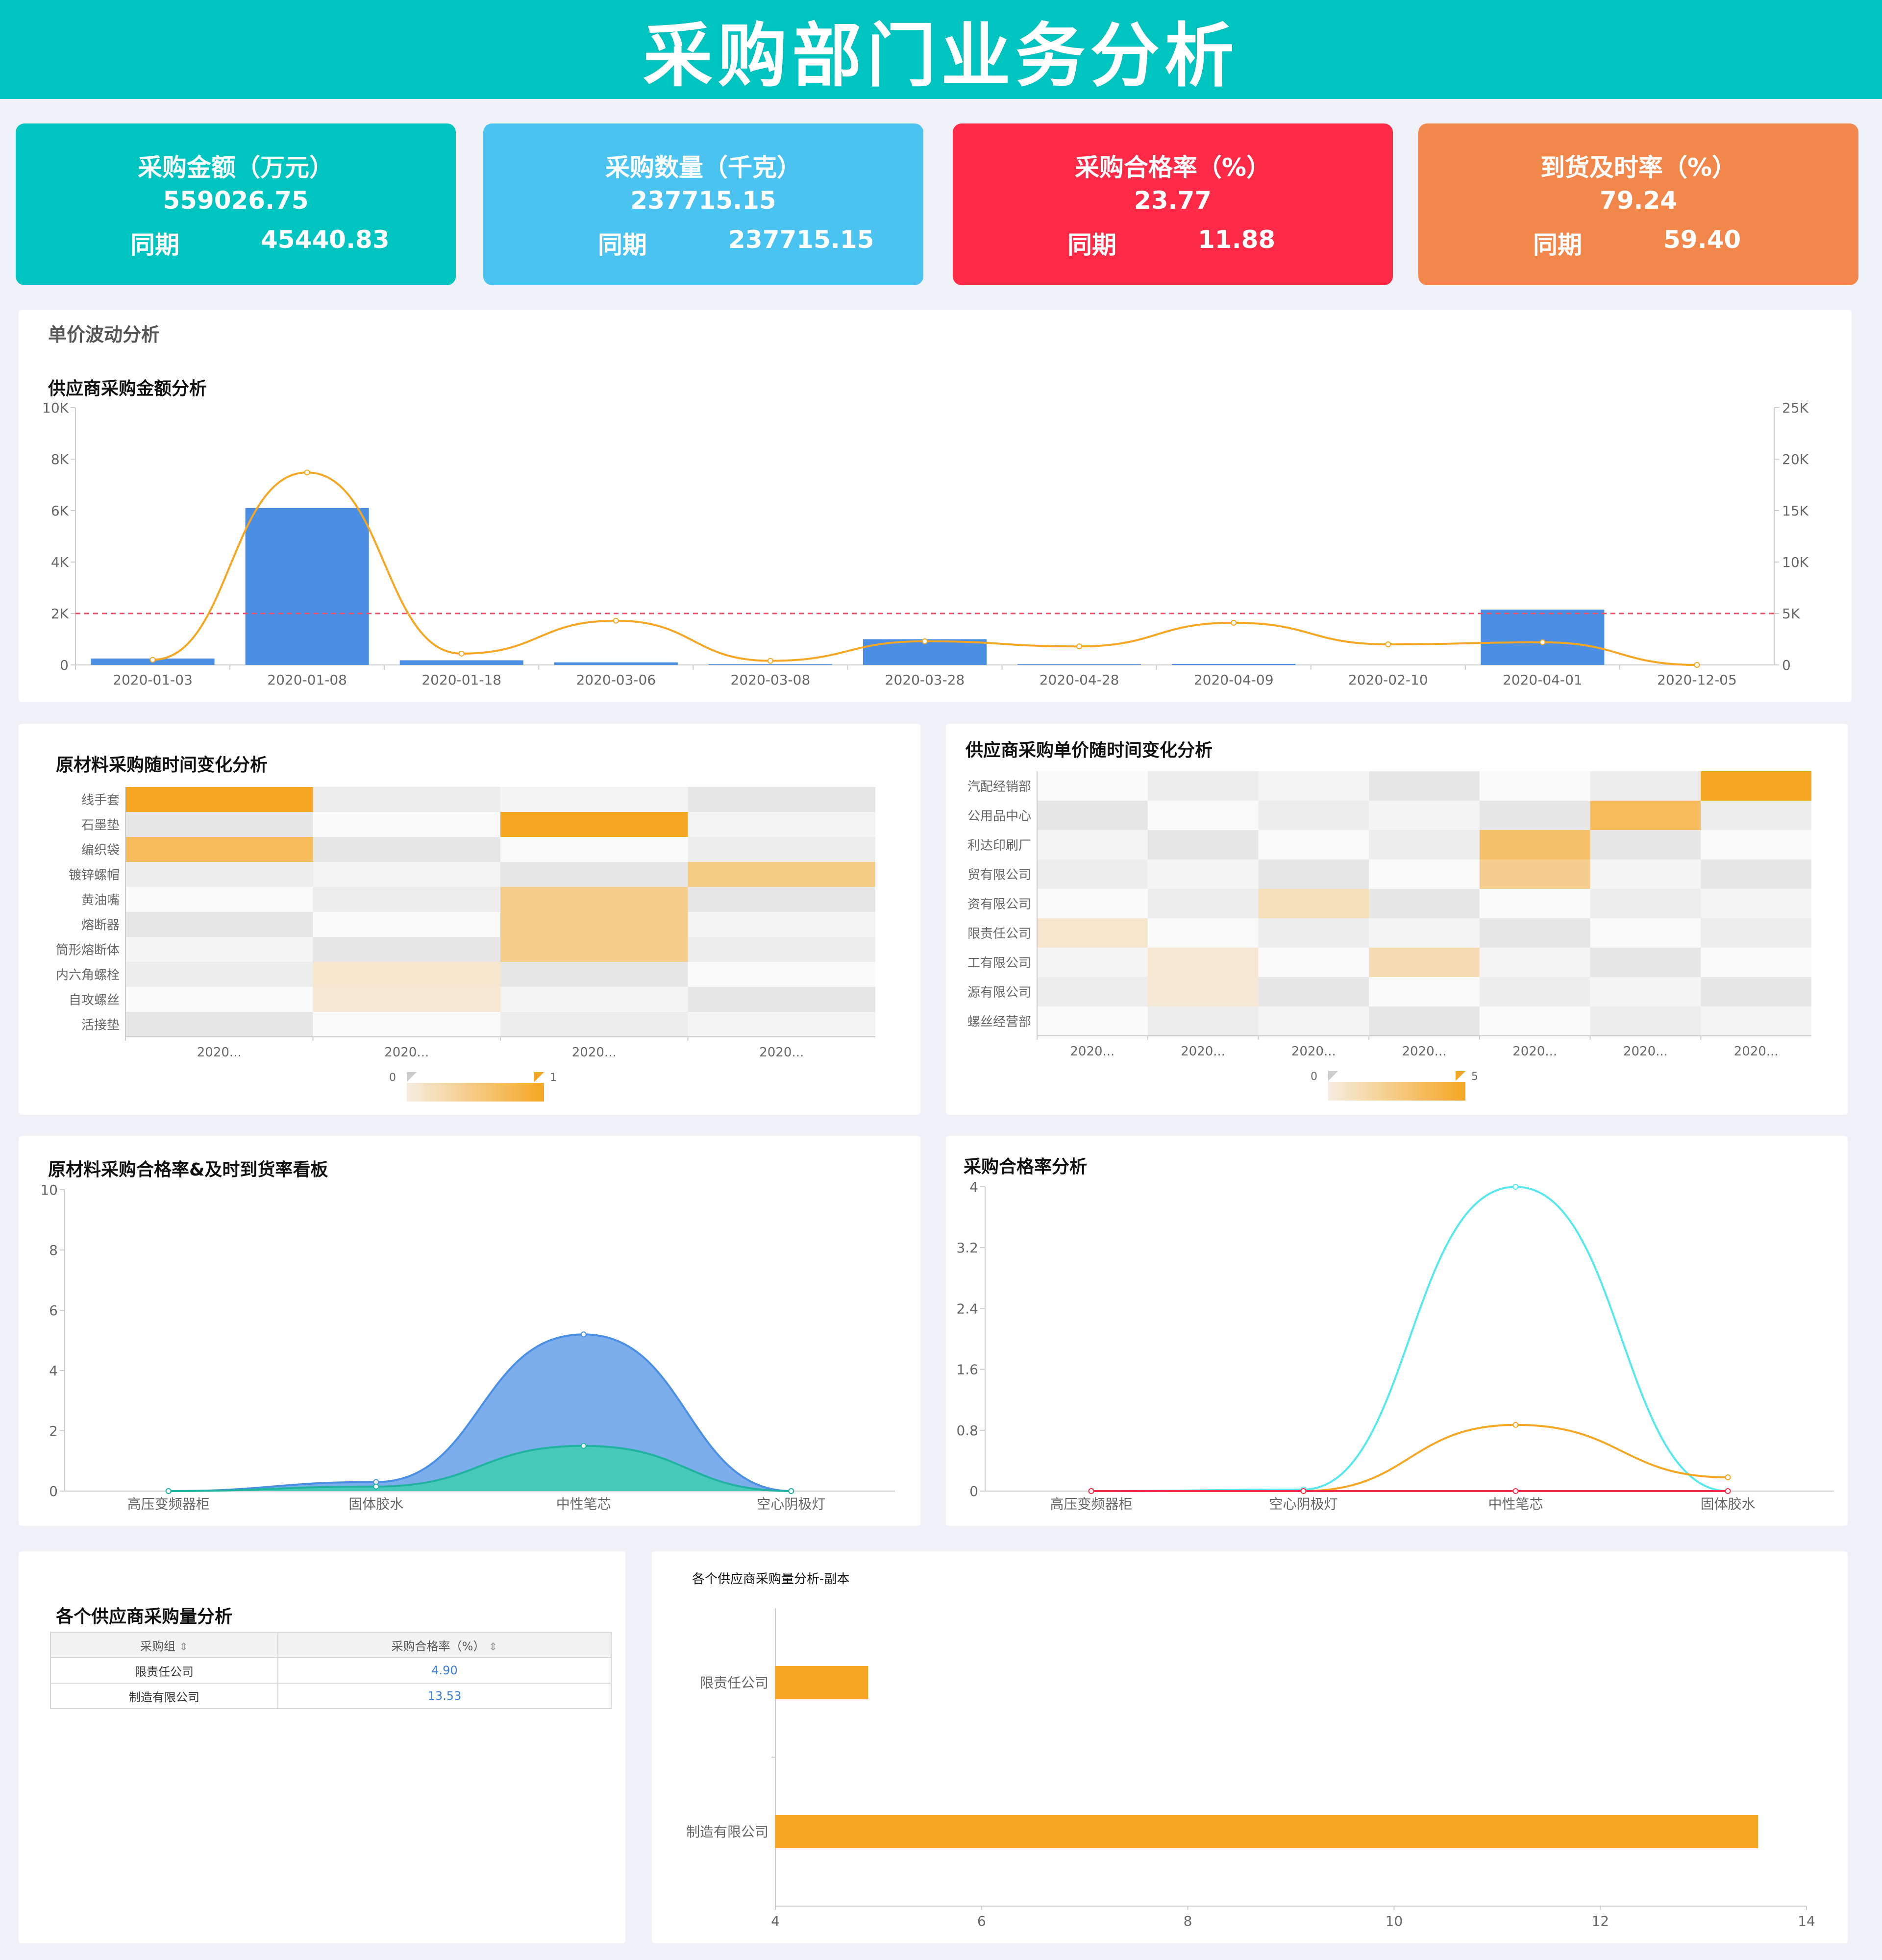 Image resolution: width=1882 pixels, height=1960 pixels. What do you see at coordinates (1395, 1921) in the screenshot?
I see `x-tick-label: 10` at bounding box center [1395, 1921].